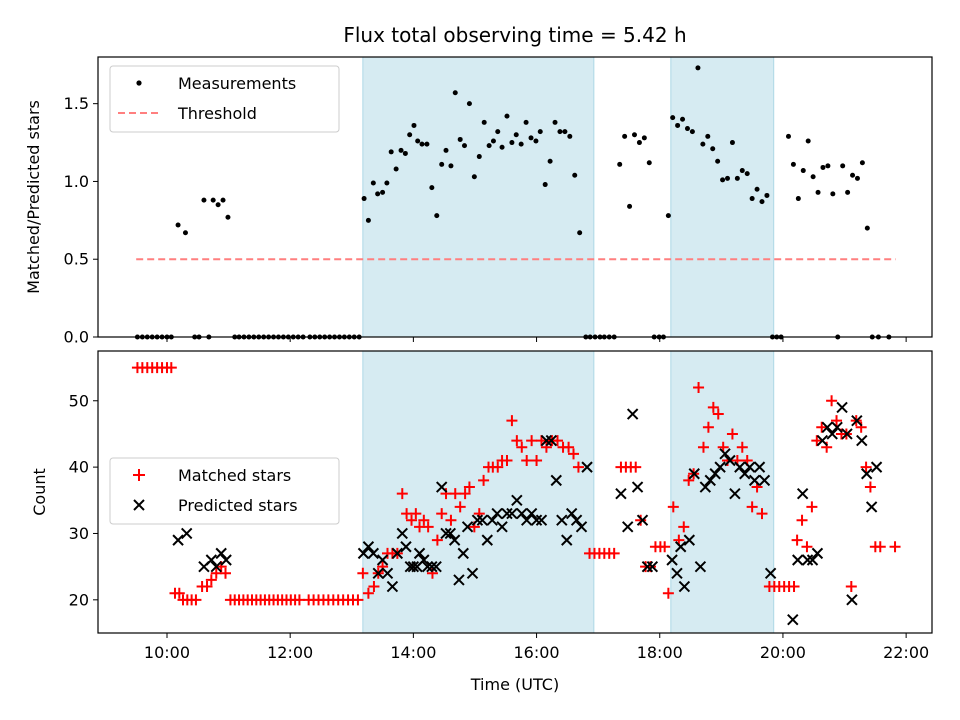 The image size is (960, 720). I want to click on legend-measurements-marker, so click(139, 83).